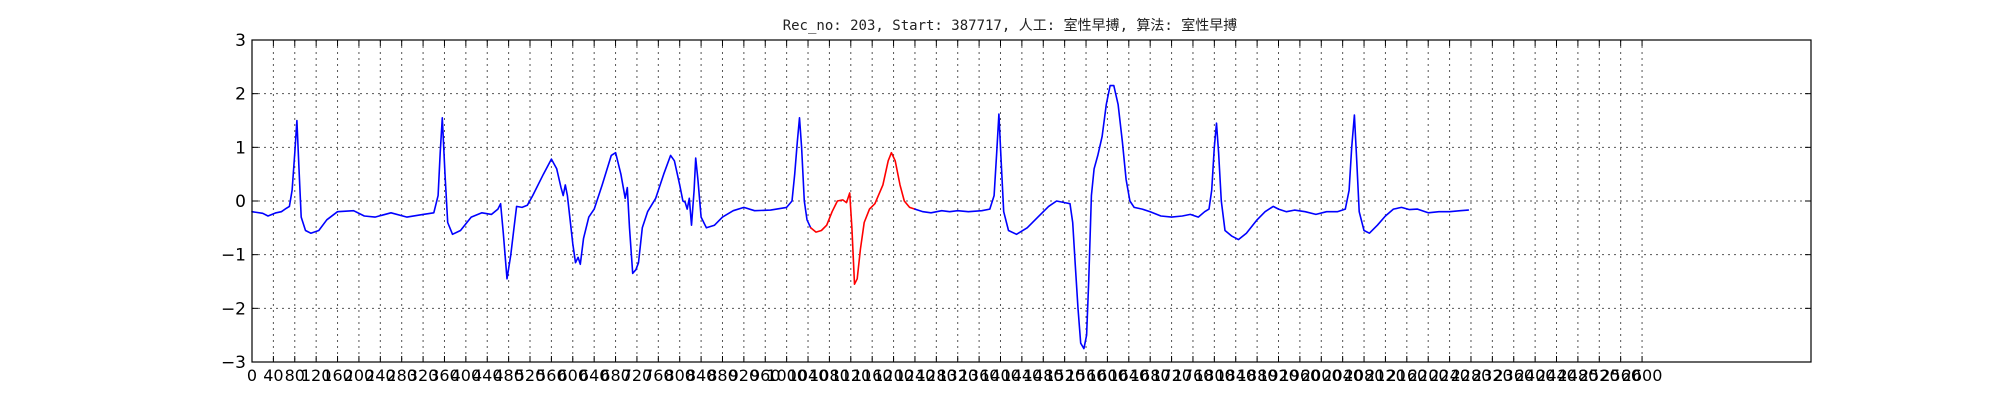 Image resolution: width=2000 pixels, height=400 pixels. What do you see at coordinates (1278, 375) in the screenshot?
I see `x-tick-label: 1920` at bounding box center [1278, 375].